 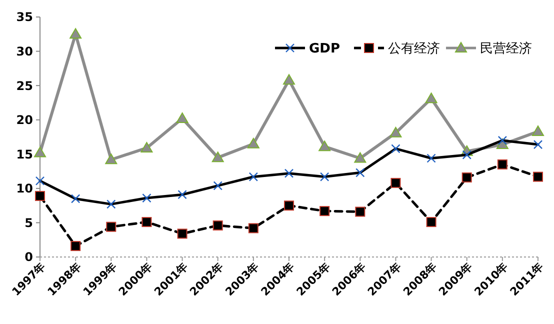 I want to click on y-tick-label: 15, so click(x=24, y=154).